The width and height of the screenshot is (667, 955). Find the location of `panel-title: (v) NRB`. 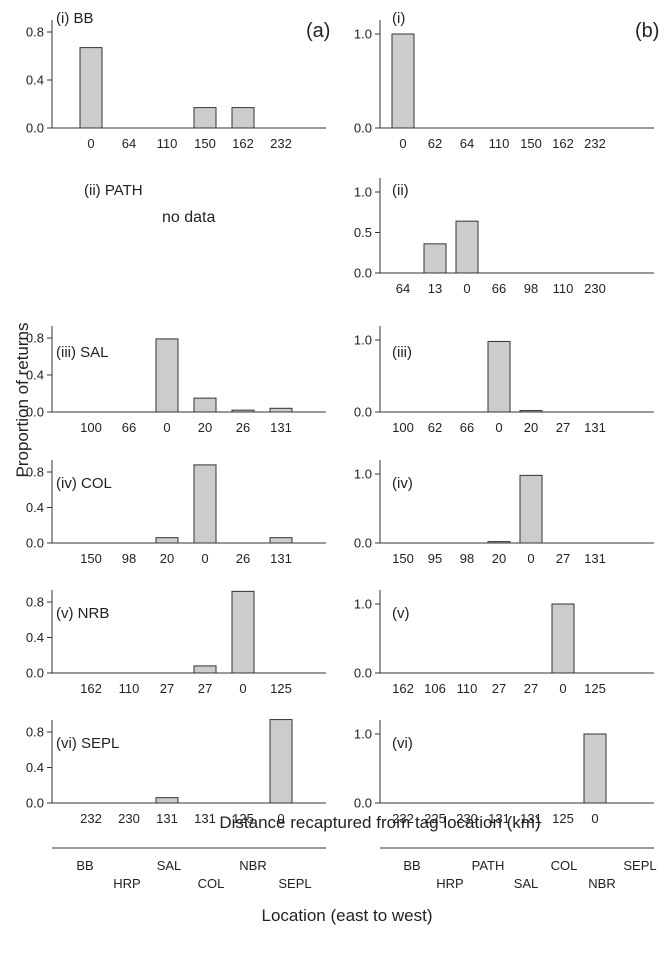

panel-title: (v) NRB is located at coordinates (82, 613).